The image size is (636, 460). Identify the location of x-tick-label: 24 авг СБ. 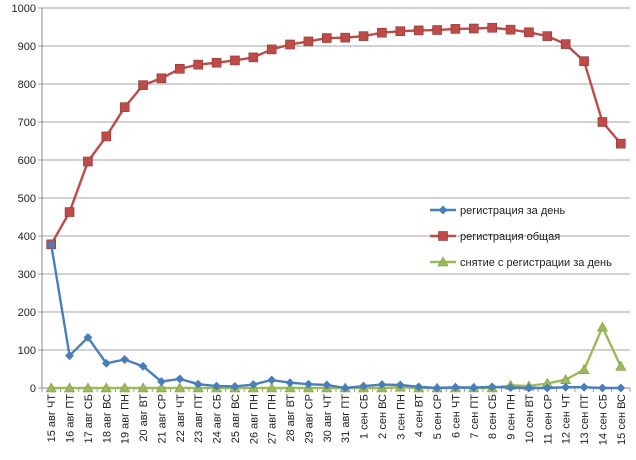
(218, 418).